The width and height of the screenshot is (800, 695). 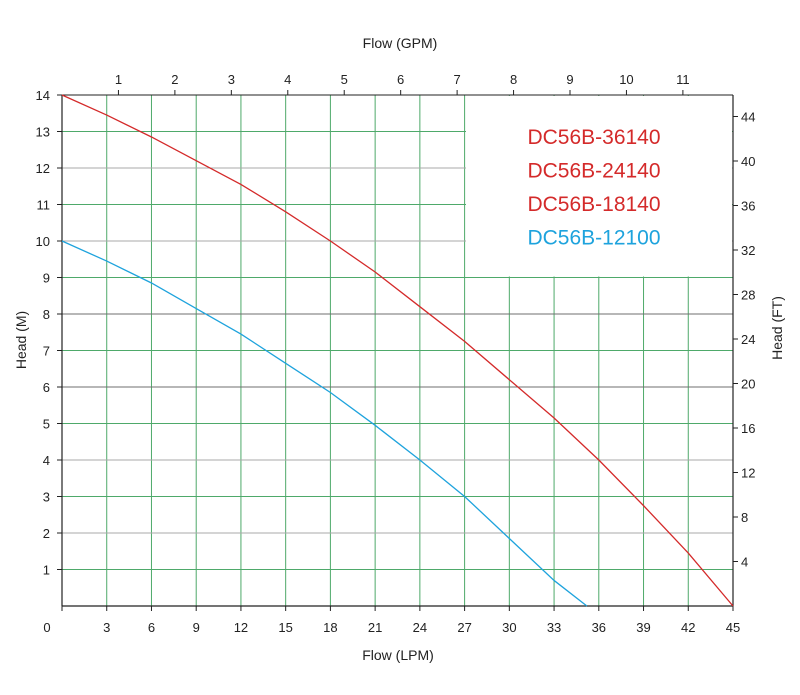 What do you see at coordinates (287, 79) in the screenshot?
I see `top-tick-label: 4` at bounding box center [287, 79].